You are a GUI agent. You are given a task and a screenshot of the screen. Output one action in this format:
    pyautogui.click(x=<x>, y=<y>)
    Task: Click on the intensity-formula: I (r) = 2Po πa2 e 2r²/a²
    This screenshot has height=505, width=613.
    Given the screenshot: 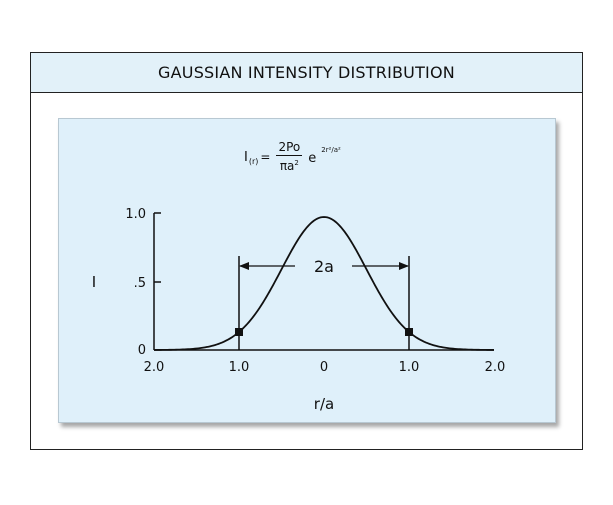 What is the action you would take?
    pyautogui.click(x=292, y=157)
    